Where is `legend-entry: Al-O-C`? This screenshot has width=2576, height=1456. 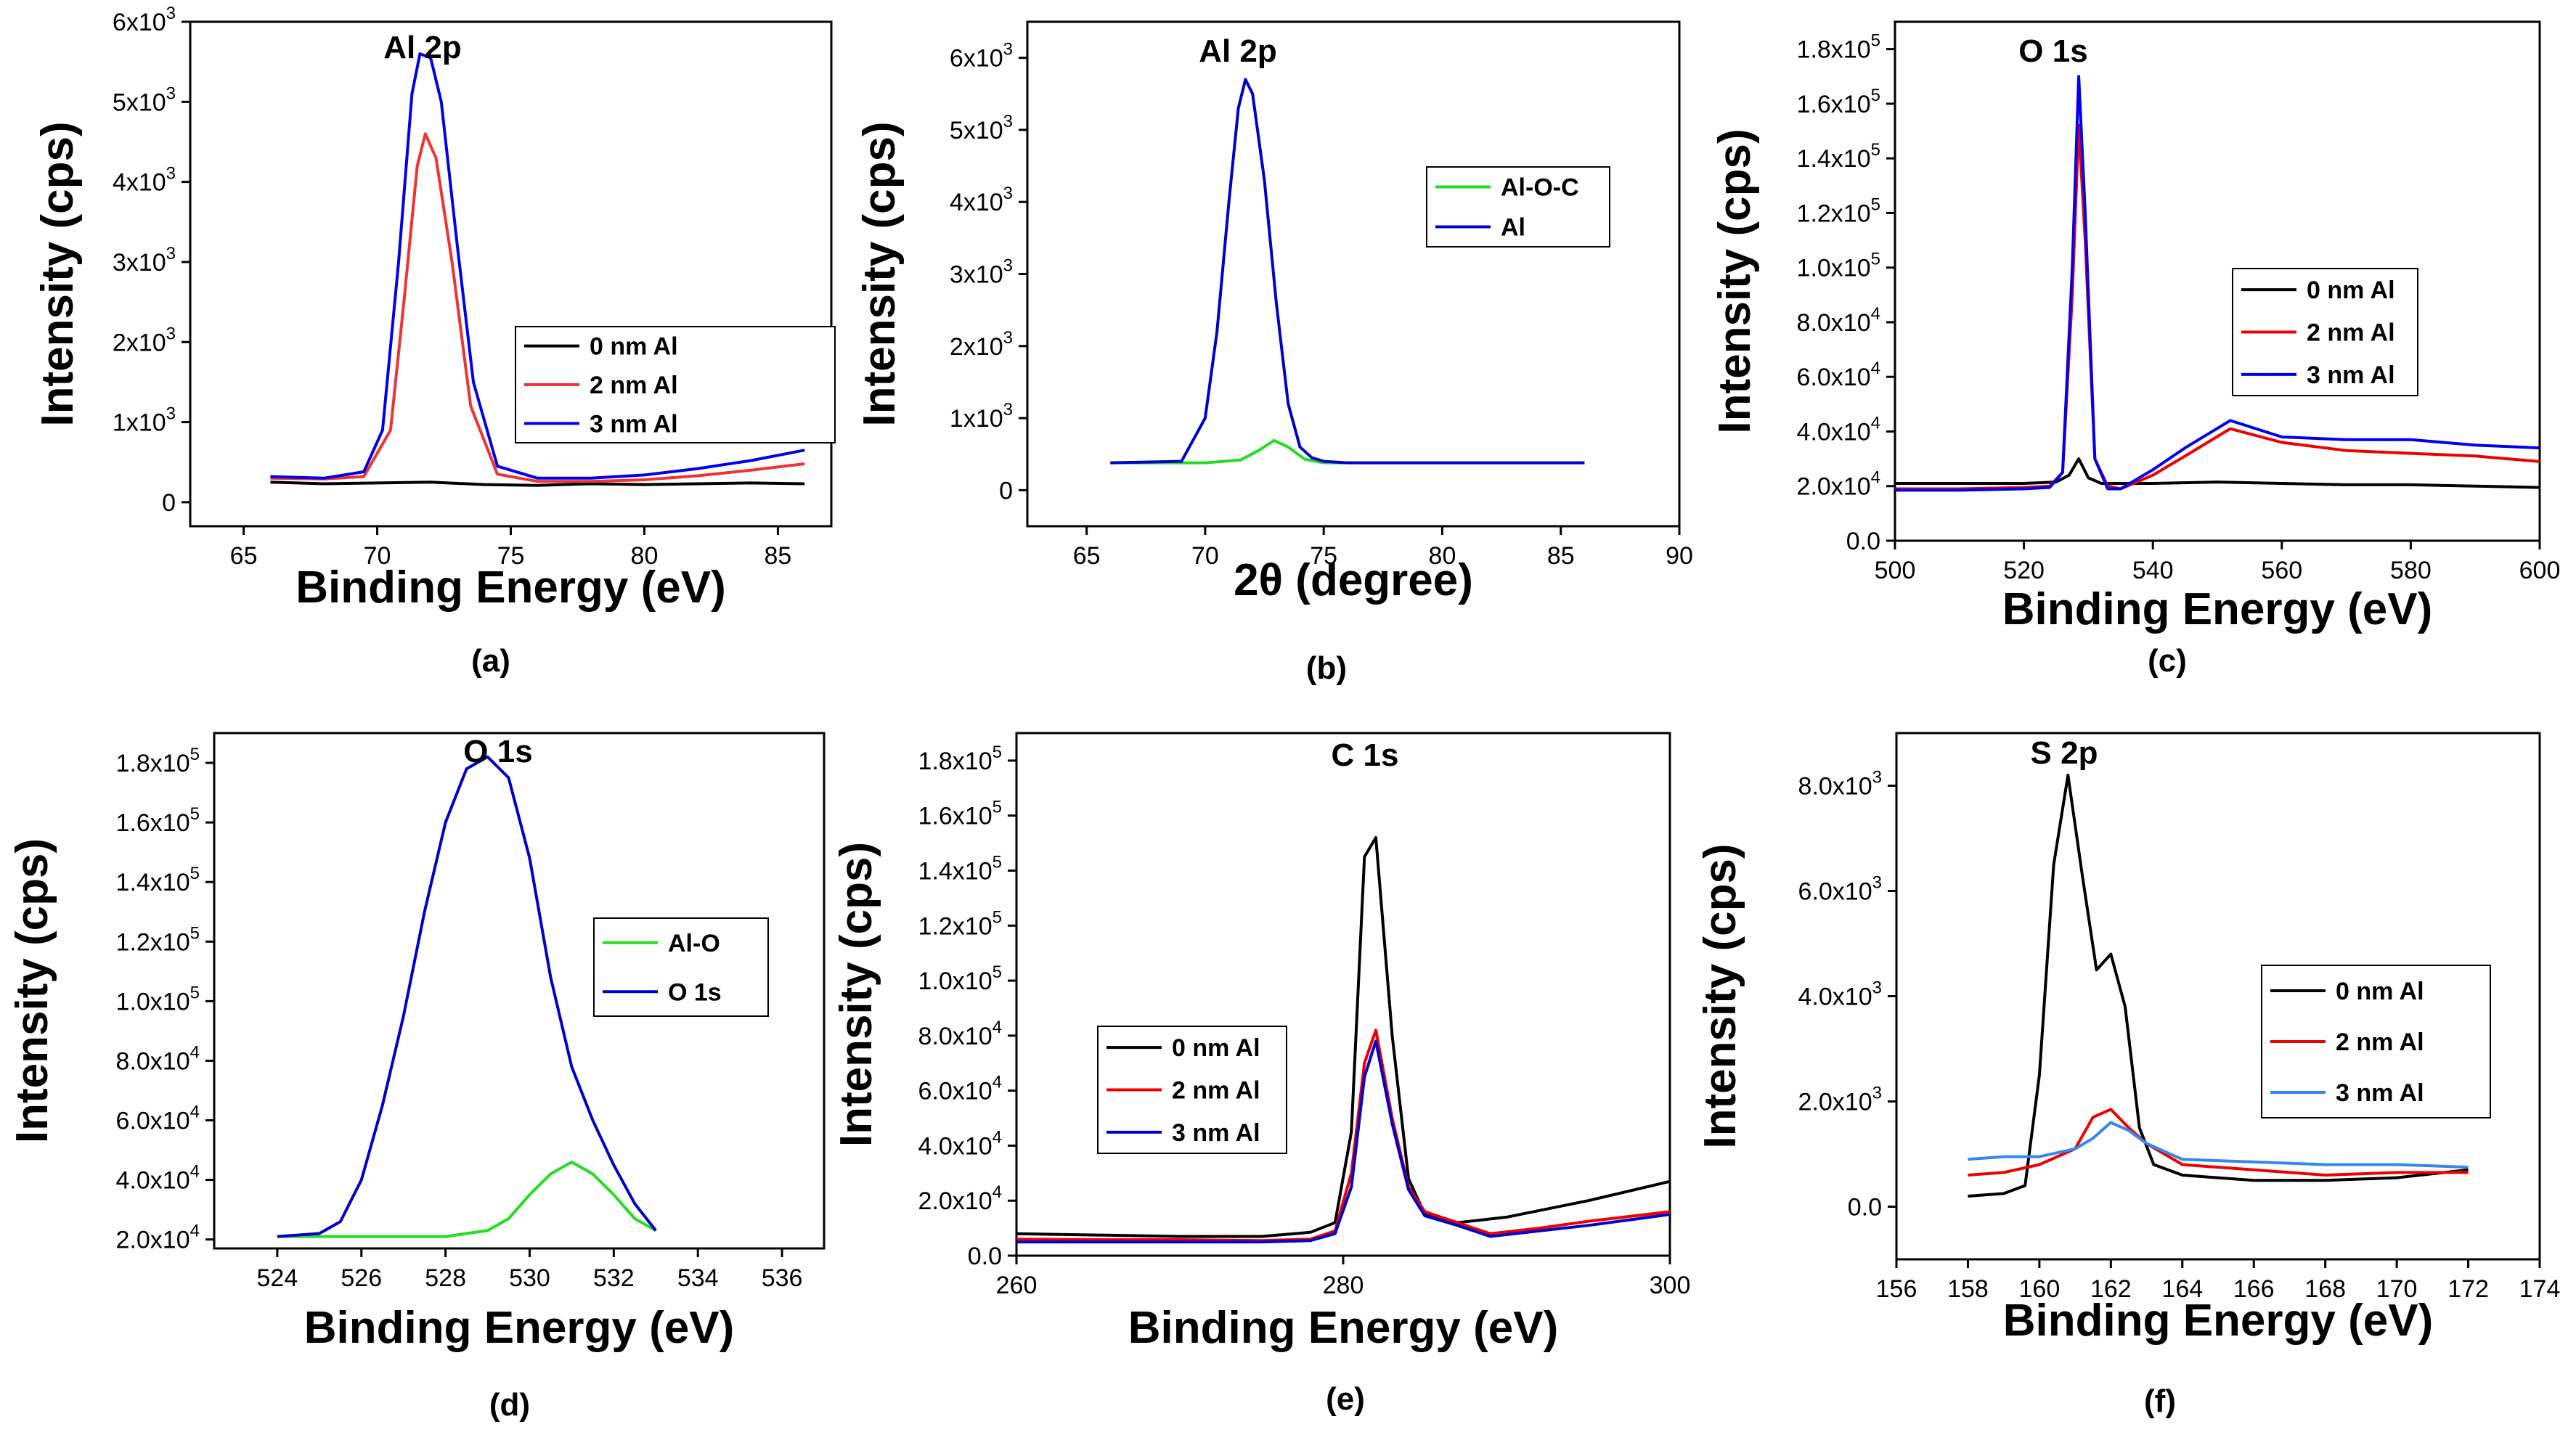 legend-entry: Al-O-C is located at coordinates (1540, 188).